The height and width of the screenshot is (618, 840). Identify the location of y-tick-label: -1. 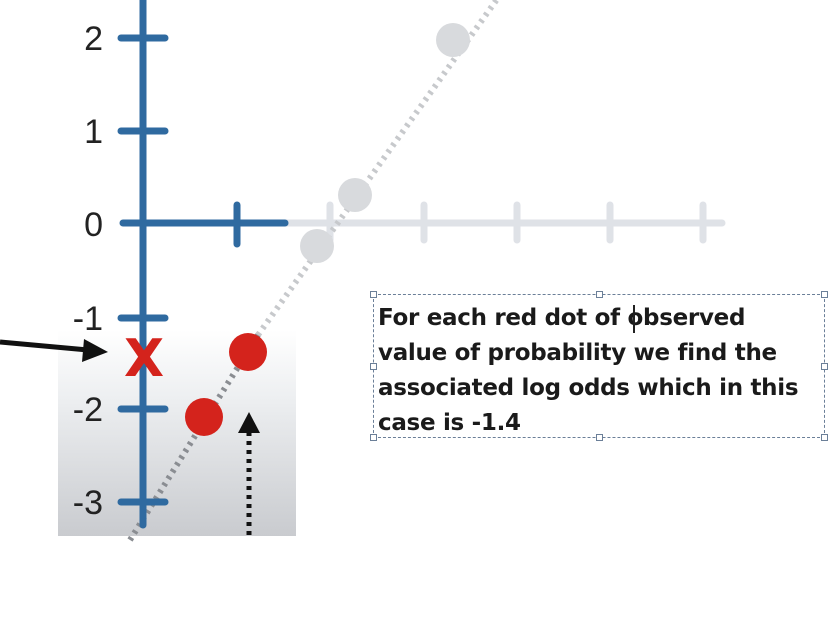
(88, 319).